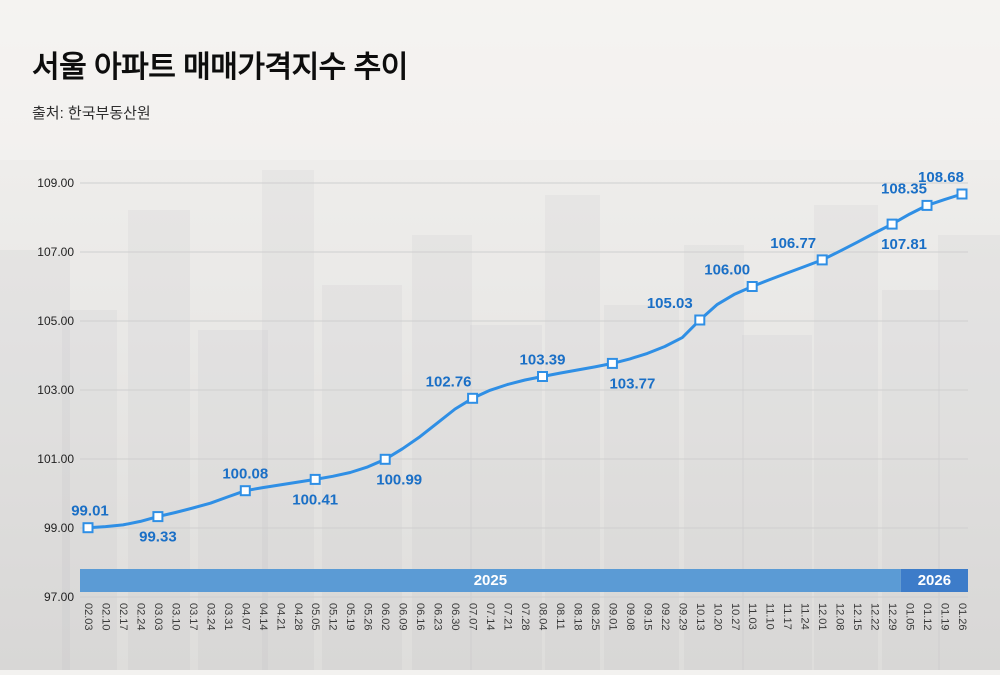 The height and width of the screenshot is (675, 1000). Describe the element at coordinates (140, 617) in the screenshot. I see `x-axis-tick-label: 02.24` at that location.